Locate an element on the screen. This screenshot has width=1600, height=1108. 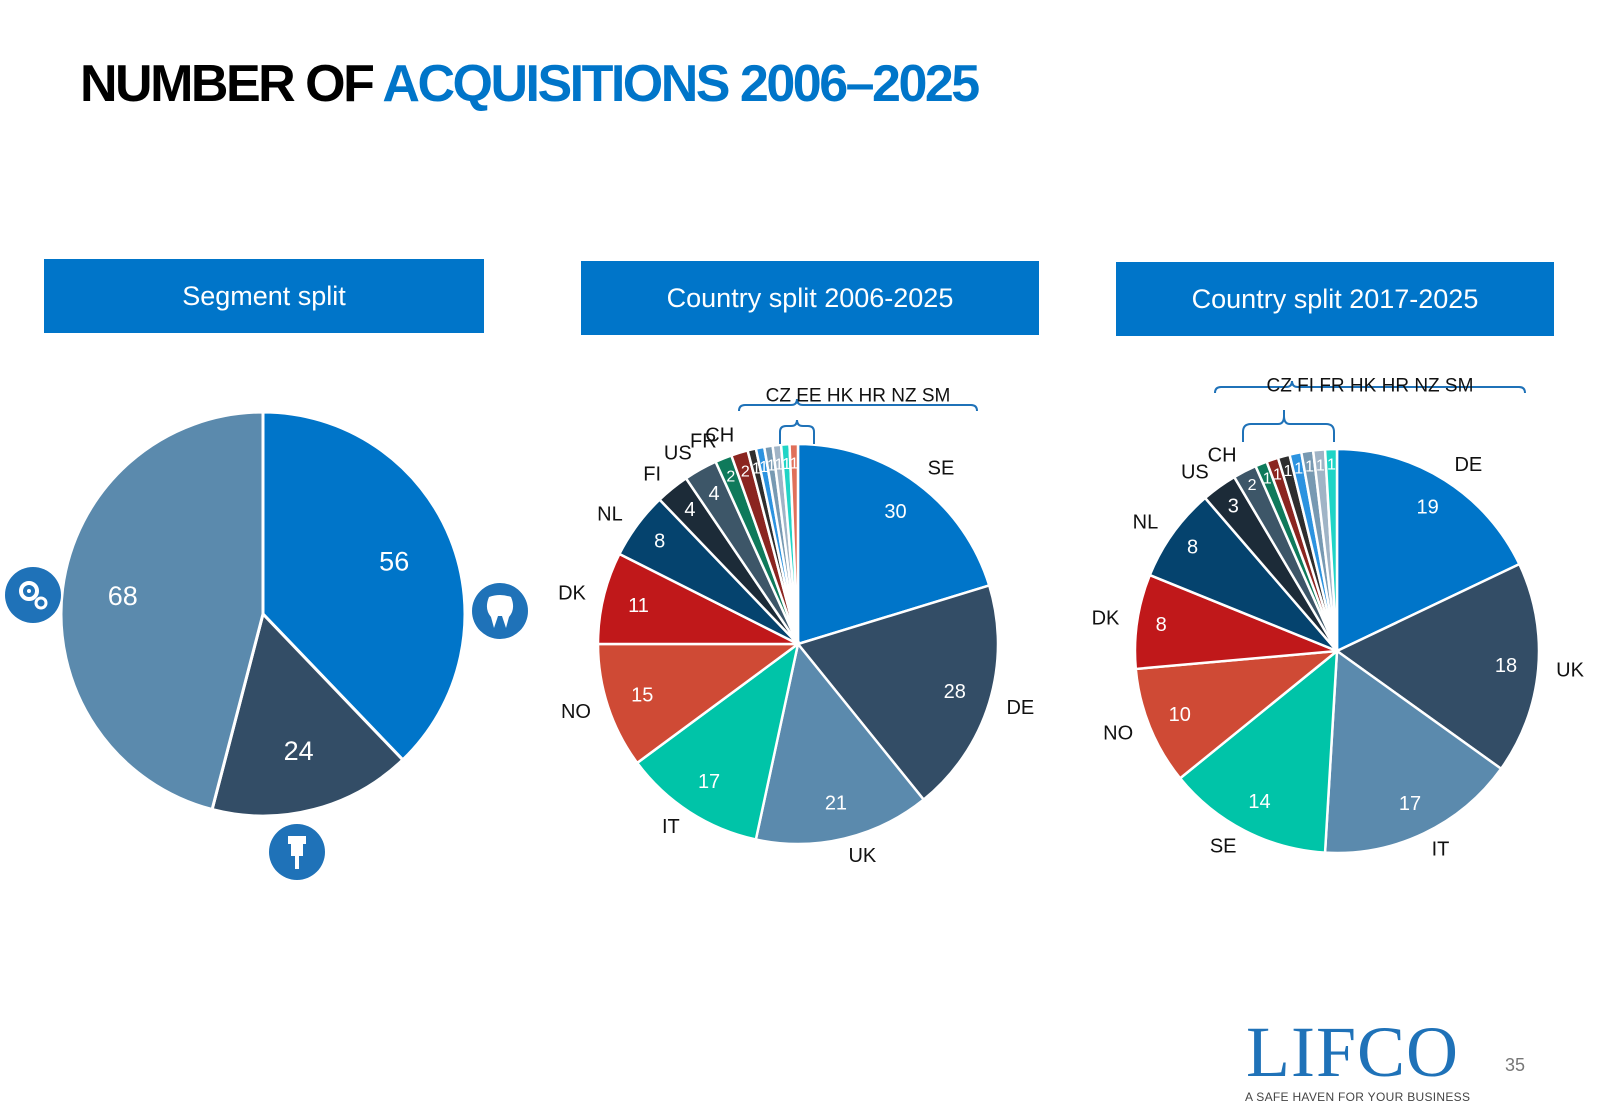
value-label-fi: 1 is located at coordinates (1277, 474).